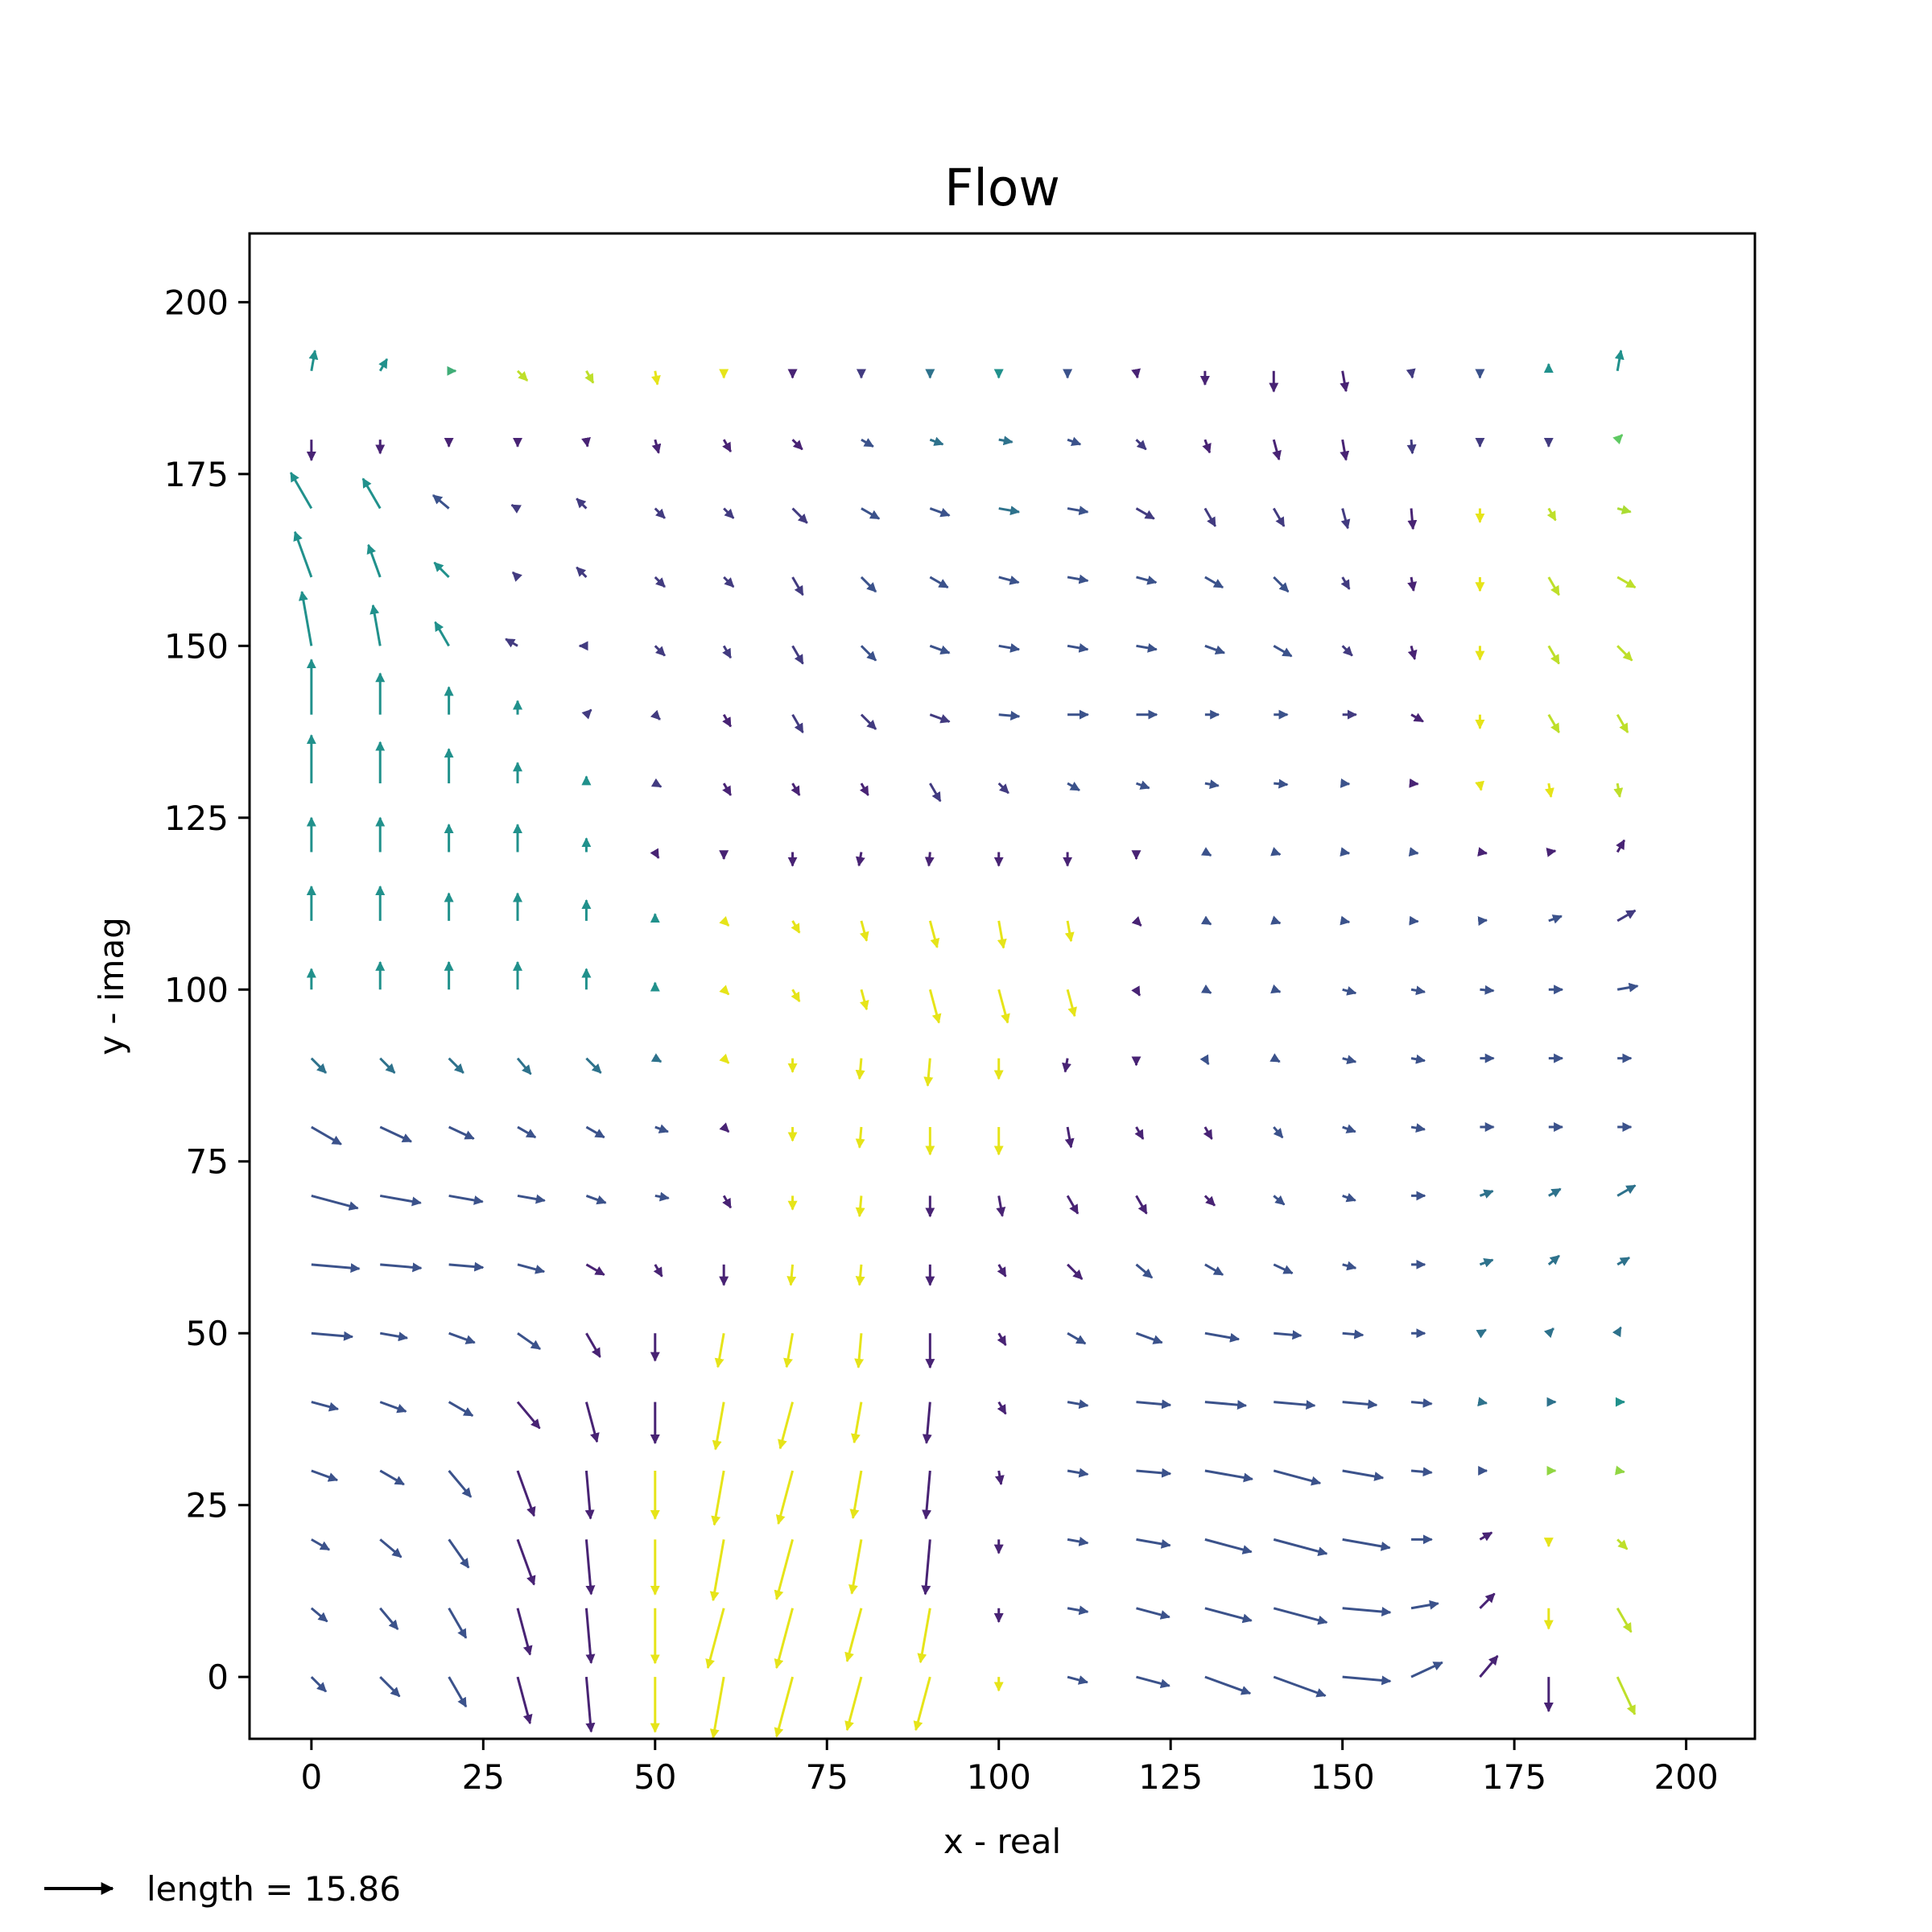 The width and height of the screenshot is (1932, 1932). Describe the element at coordinates (1170, 1777) in the screenshot. I see `x-tick-label: 125` at that location.